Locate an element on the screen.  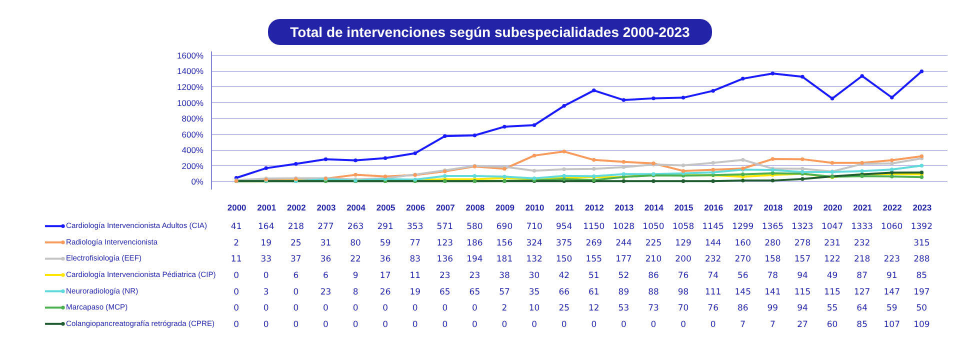
data-label: 27 is located at coordinates (802, 325).